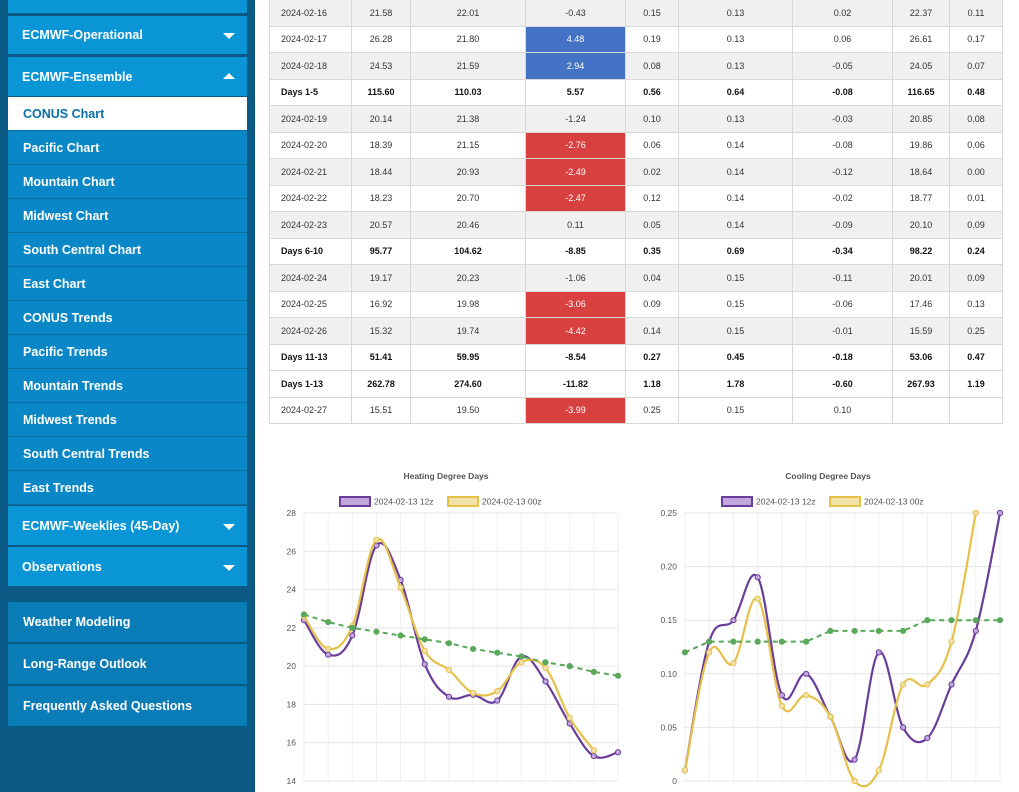 This screenshot has height=792, width=1019. What do you see at coordinates (127, 420) in the screenshot?
I see `sidebar-item-midwest-trends: Midwest Trends` at bounding box center [127, 420].